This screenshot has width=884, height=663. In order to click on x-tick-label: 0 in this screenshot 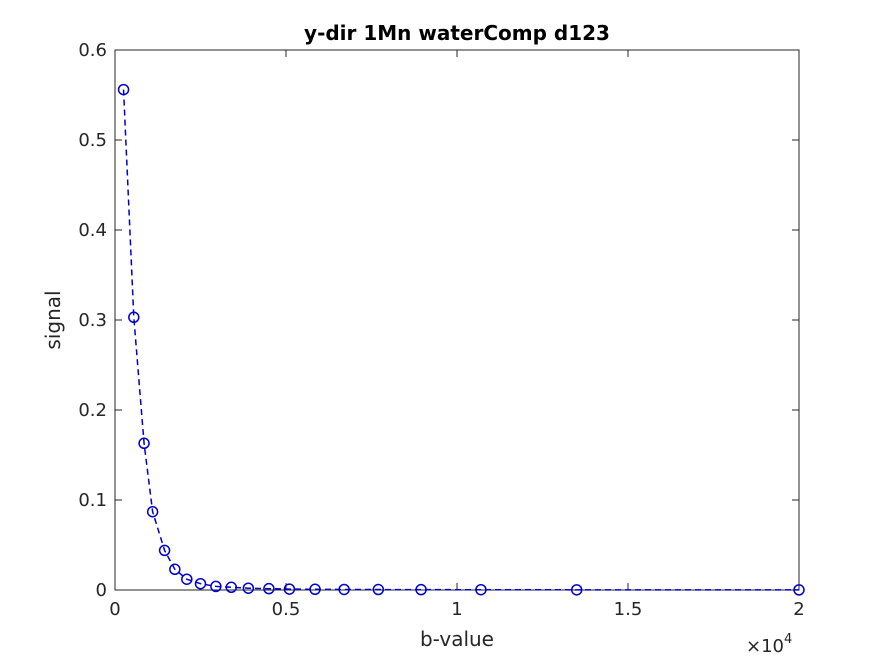, I will do `click(114, 609)`.